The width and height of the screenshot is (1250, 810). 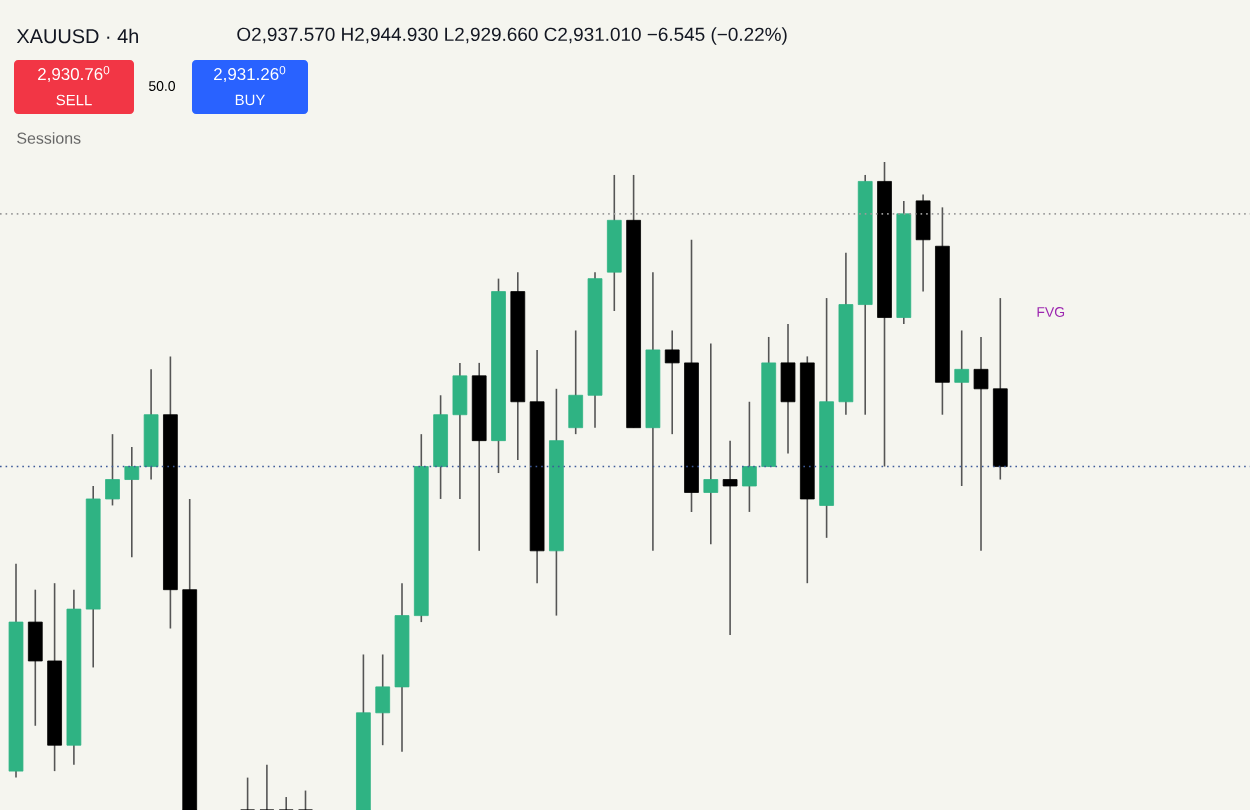 What do you see at coordinates (77, 36) in the screenshot?
I see `chart-title: XAUUSD · 4h` at bounding box center [77, 36].